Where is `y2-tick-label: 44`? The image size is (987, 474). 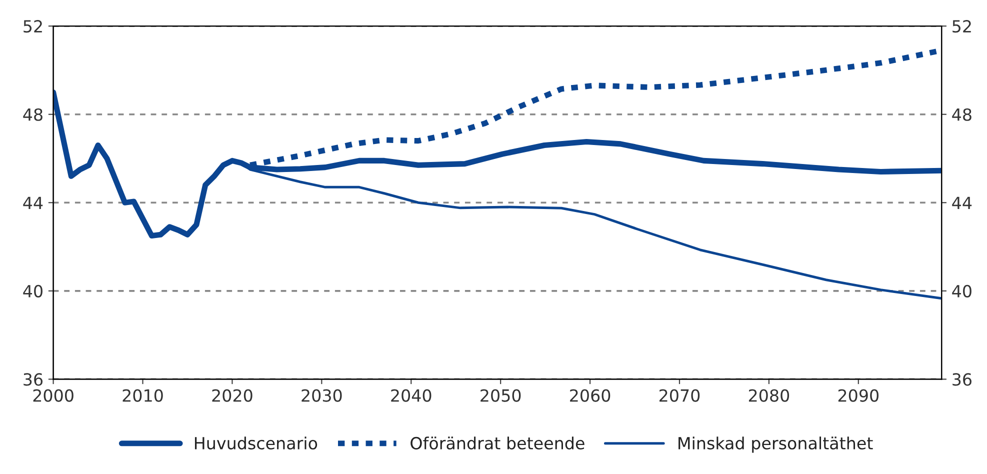 y2-tick-label: 44 is located at coordinates (962, 202).